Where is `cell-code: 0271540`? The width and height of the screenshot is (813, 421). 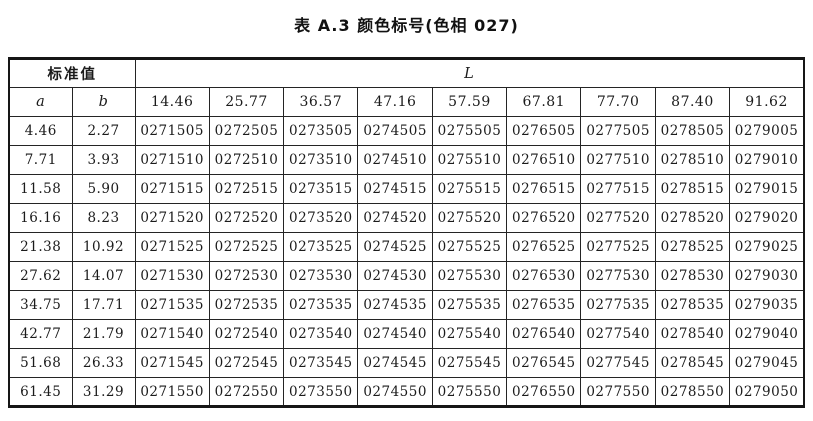
cell-code: 0271540 is located at coordinates (172, 334).